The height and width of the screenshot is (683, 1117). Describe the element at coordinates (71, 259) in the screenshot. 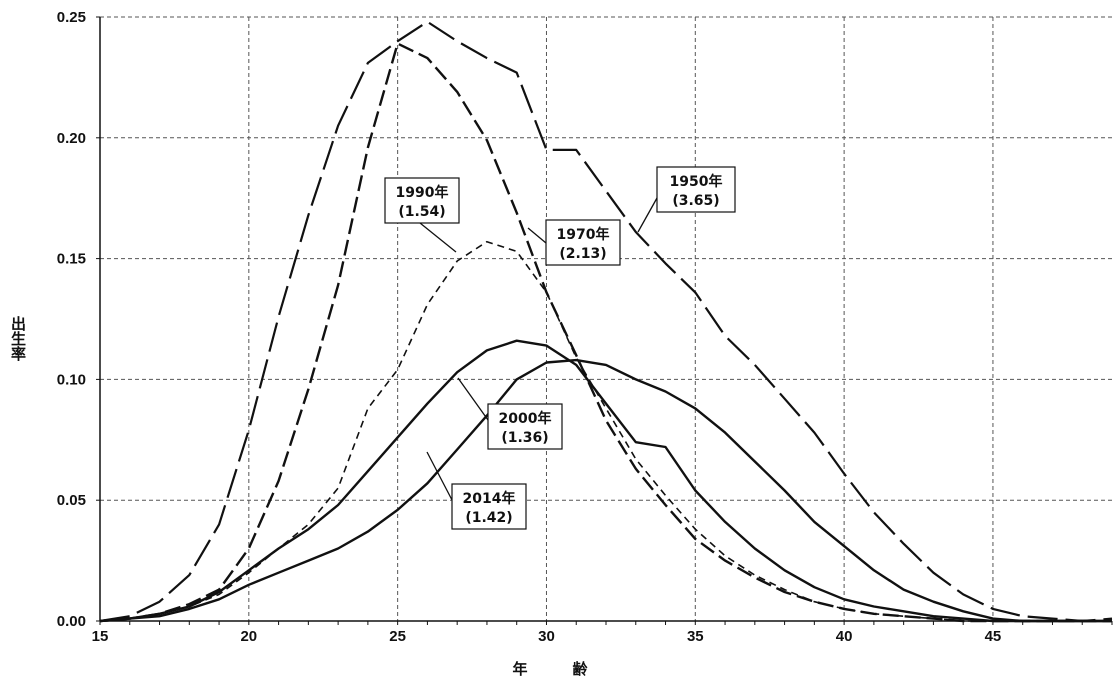

I see `y-tick-label-3: 0.15` at that location.